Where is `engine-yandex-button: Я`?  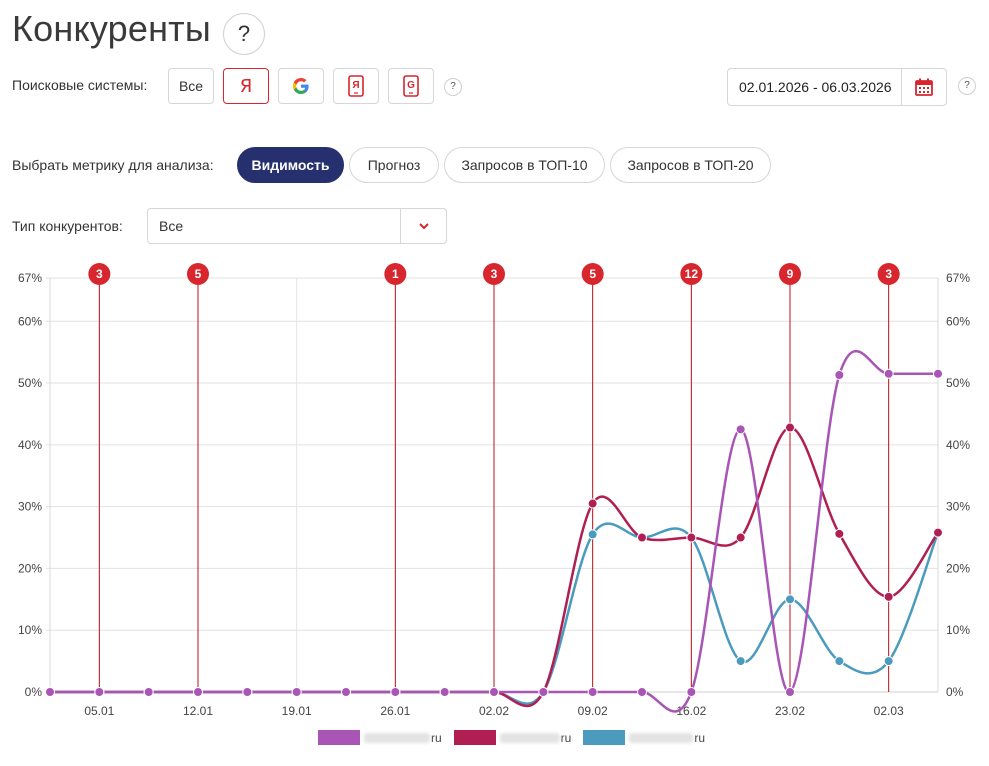 engine-yandex-button: Я is located at coordinates (246, 86).